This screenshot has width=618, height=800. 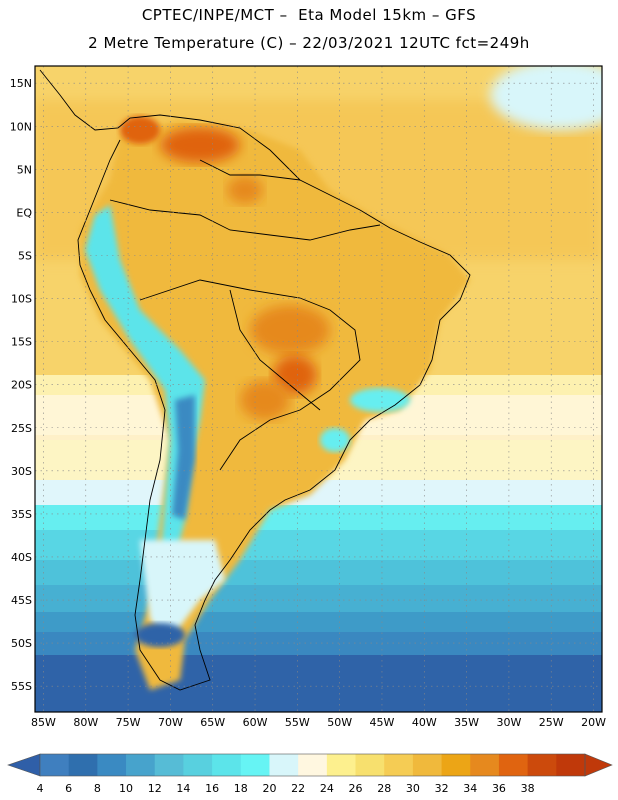 What do you see at coordinates (200, 145) in the screenshot?
I see `hotspot-venezuela` at bounding box center [200, 145].